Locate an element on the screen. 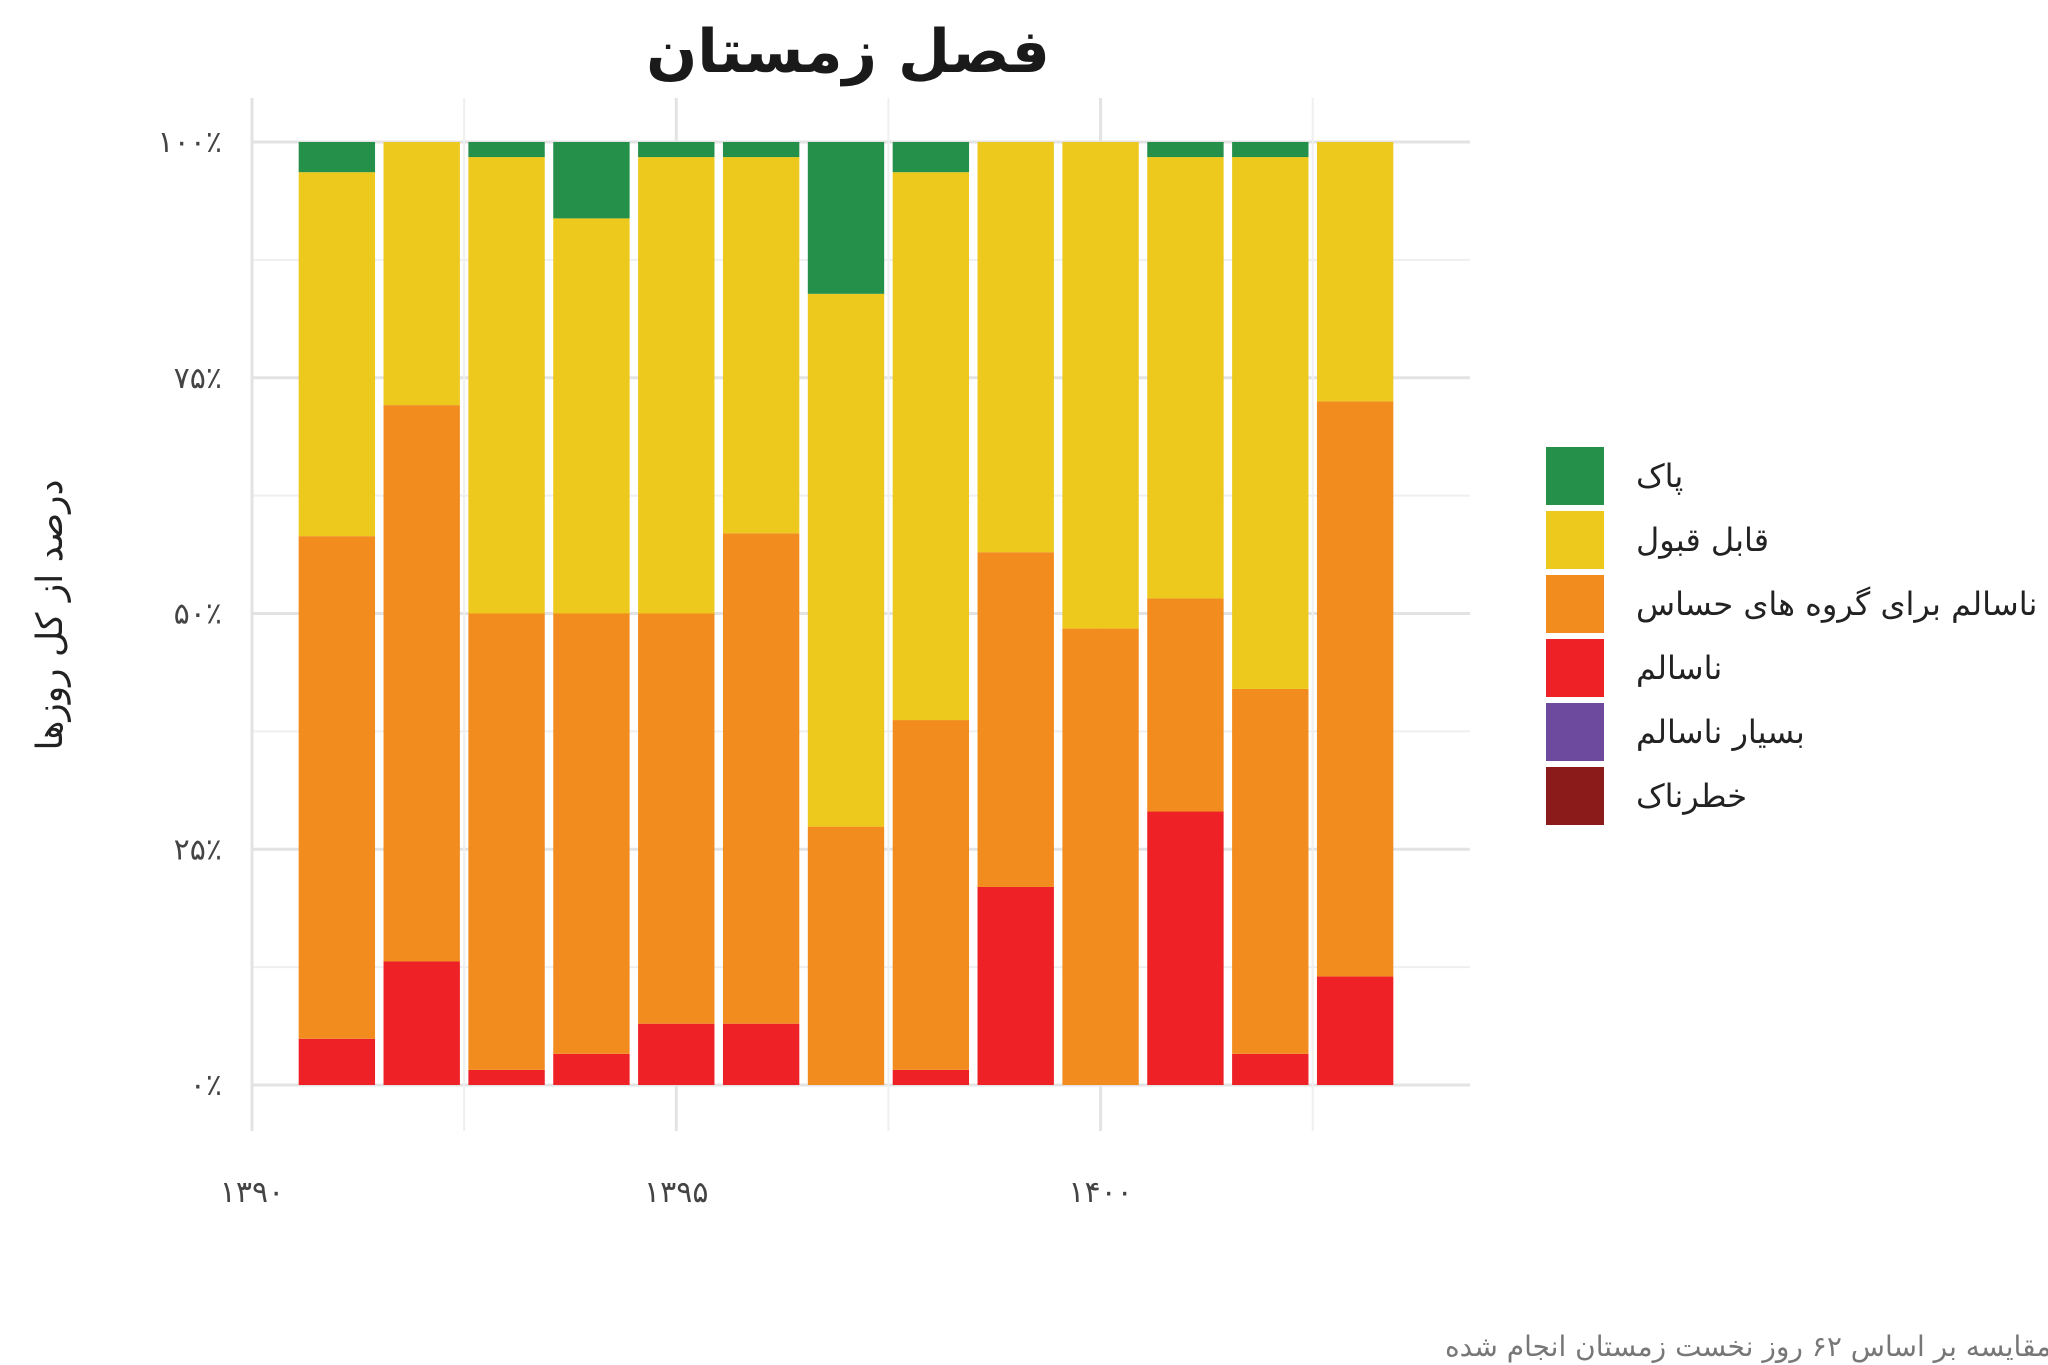 The width and height of the screenshot is (2048, 1365). y-axis-label: درصد از کل روزها is located at coordinates (50, 614).